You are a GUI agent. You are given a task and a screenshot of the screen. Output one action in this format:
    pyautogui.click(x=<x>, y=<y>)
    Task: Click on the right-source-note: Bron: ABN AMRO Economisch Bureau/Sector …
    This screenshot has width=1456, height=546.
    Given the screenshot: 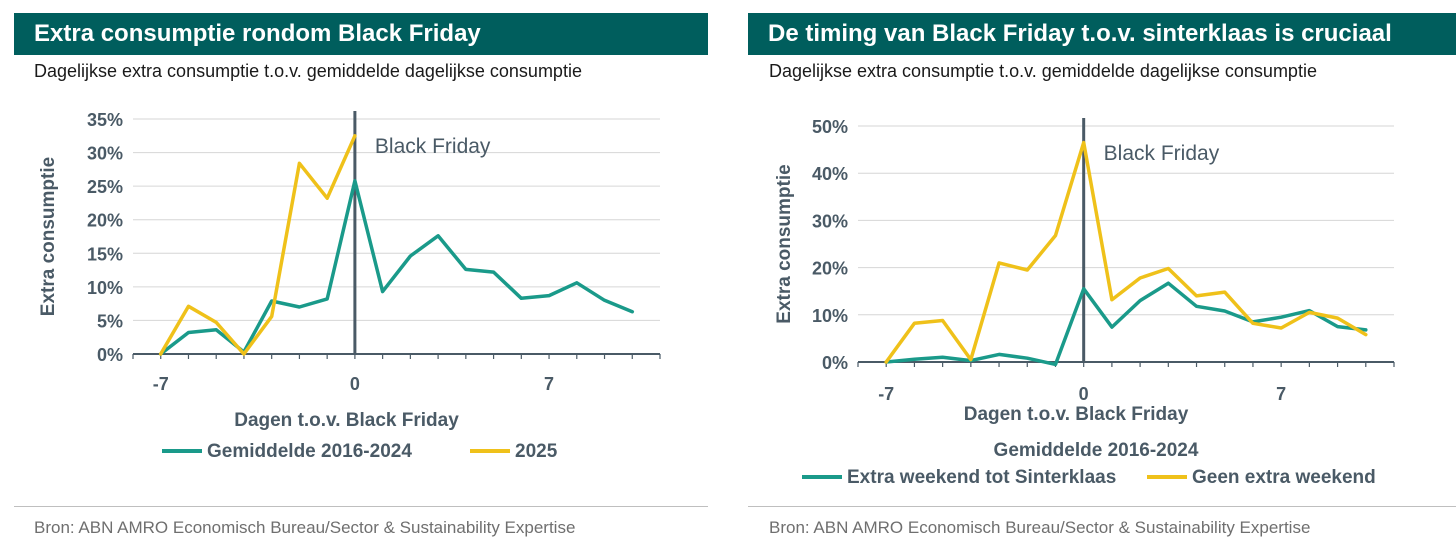 What is the action you would take?
    pyautogui.click(x=1040, y=527)
    